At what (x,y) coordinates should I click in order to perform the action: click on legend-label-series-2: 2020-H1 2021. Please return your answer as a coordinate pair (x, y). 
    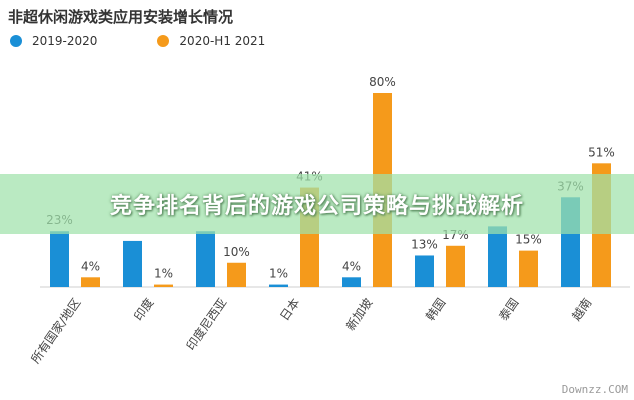
    Looking at the image, I should click on (222, 41).